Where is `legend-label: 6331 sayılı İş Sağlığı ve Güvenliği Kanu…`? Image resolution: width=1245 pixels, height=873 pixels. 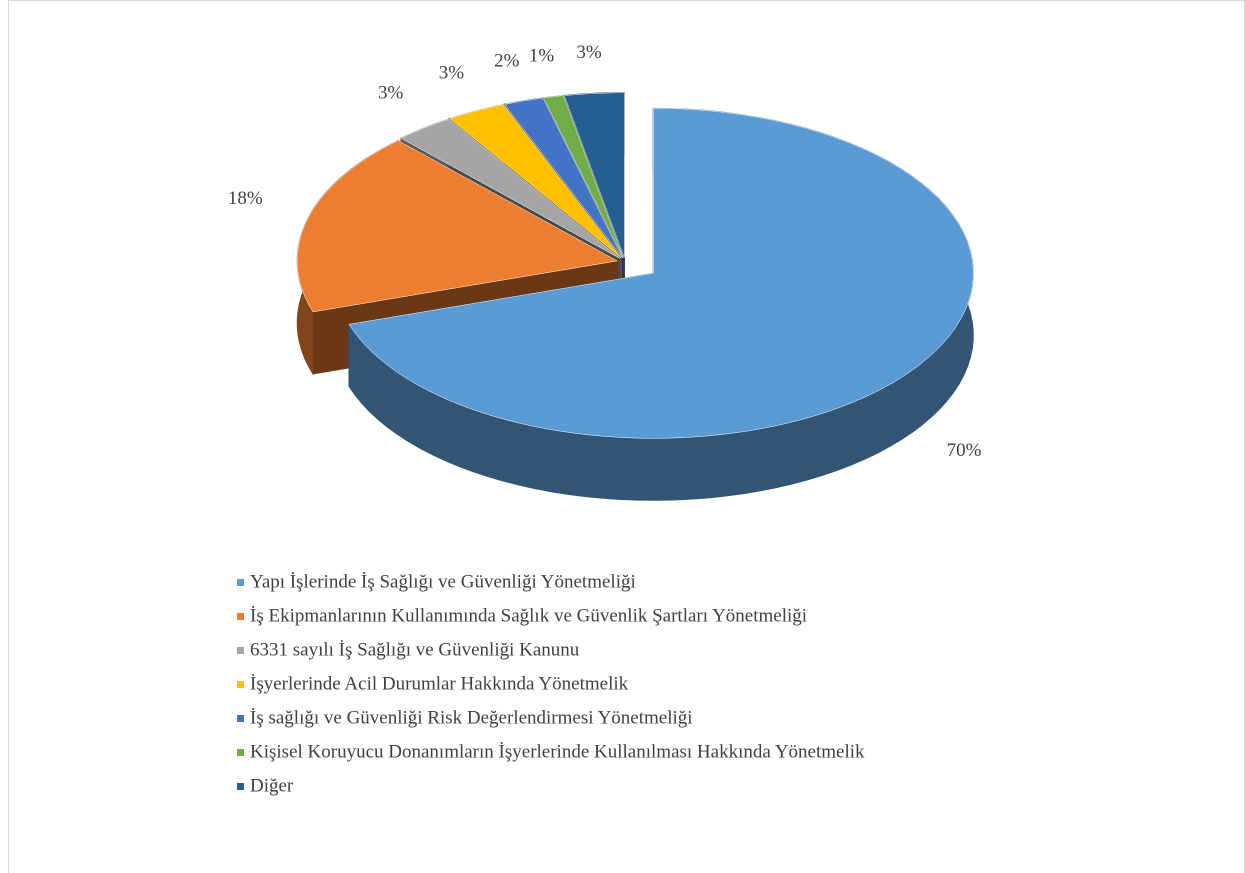
legend-label: 6331 sayılı İş Sağlığı ve Güvenliği Kanu… is located at coordinates (415, 649).